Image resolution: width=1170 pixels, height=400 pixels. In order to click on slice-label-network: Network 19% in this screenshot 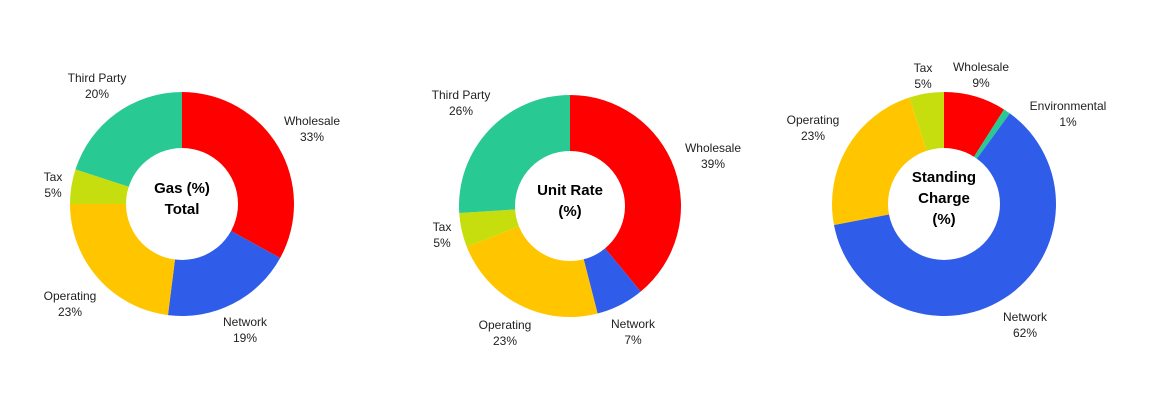, I will do `click(245, 330)`.